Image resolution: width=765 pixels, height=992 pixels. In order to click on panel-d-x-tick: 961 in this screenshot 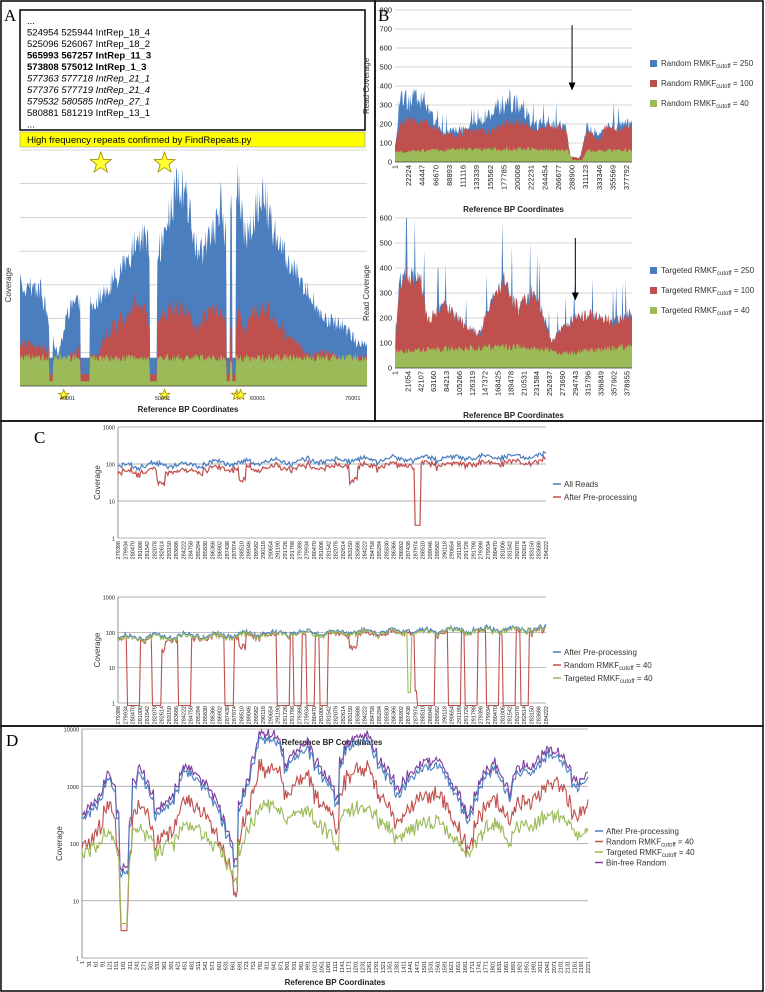, I will do `click(302, 965)`.